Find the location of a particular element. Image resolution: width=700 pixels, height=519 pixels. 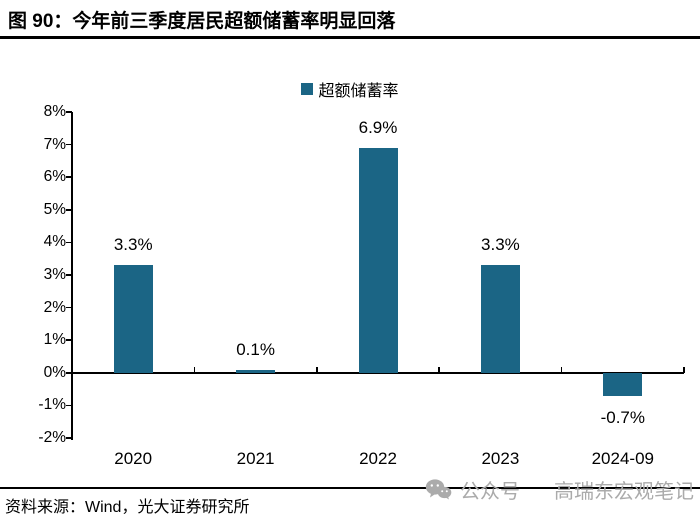

bar-2021 is located at coordinates (256, 371).